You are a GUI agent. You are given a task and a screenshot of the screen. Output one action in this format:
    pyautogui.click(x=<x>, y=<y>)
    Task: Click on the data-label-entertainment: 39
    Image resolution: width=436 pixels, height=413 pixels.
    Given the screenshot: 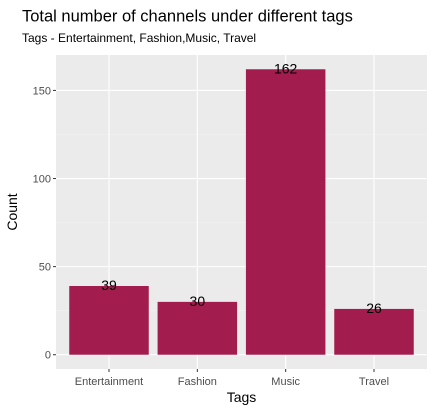 What is the action you would take?
    pyautogui.click(x=109, y=285)
    